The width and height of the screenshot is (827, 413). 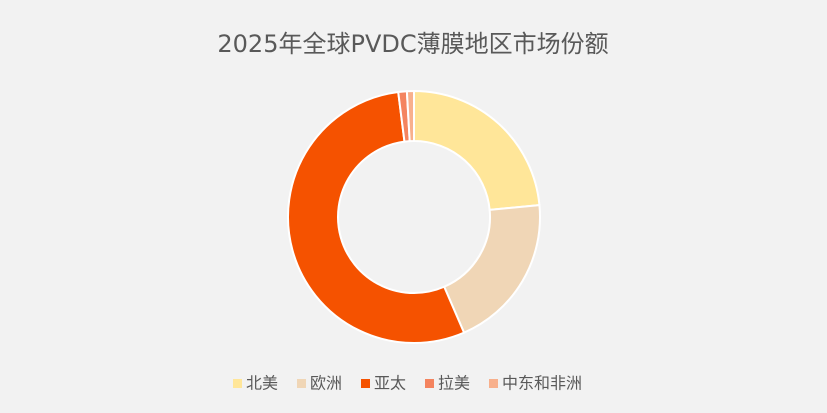 I want to click on chart-title: 2025年全球PVDC薄膜地区市场份额, so click(x=412, y=44).